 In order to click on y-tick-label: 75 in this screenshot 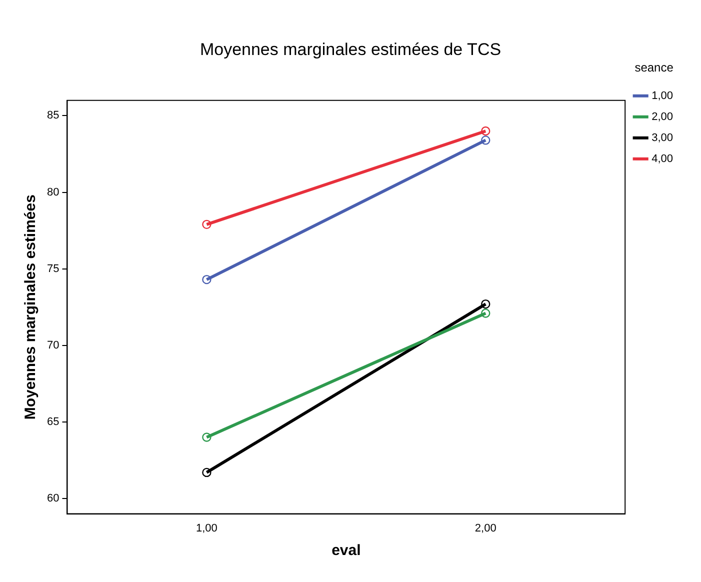, I will do `click(53, 268)`.